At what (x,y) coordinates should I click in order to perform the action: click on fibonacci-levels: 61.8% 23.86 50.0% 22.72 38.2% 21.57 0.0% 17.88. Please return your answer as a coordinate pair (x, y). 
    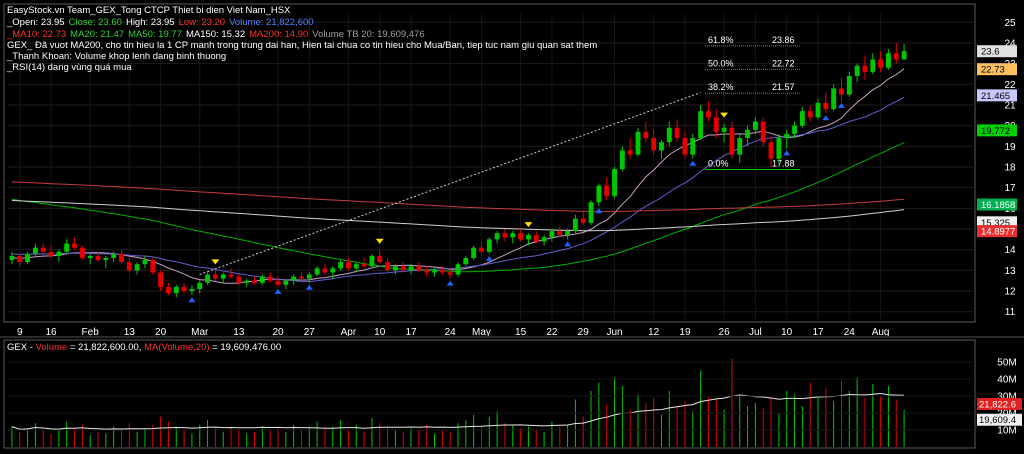
    Looking at the image, I should click on (752, 102).